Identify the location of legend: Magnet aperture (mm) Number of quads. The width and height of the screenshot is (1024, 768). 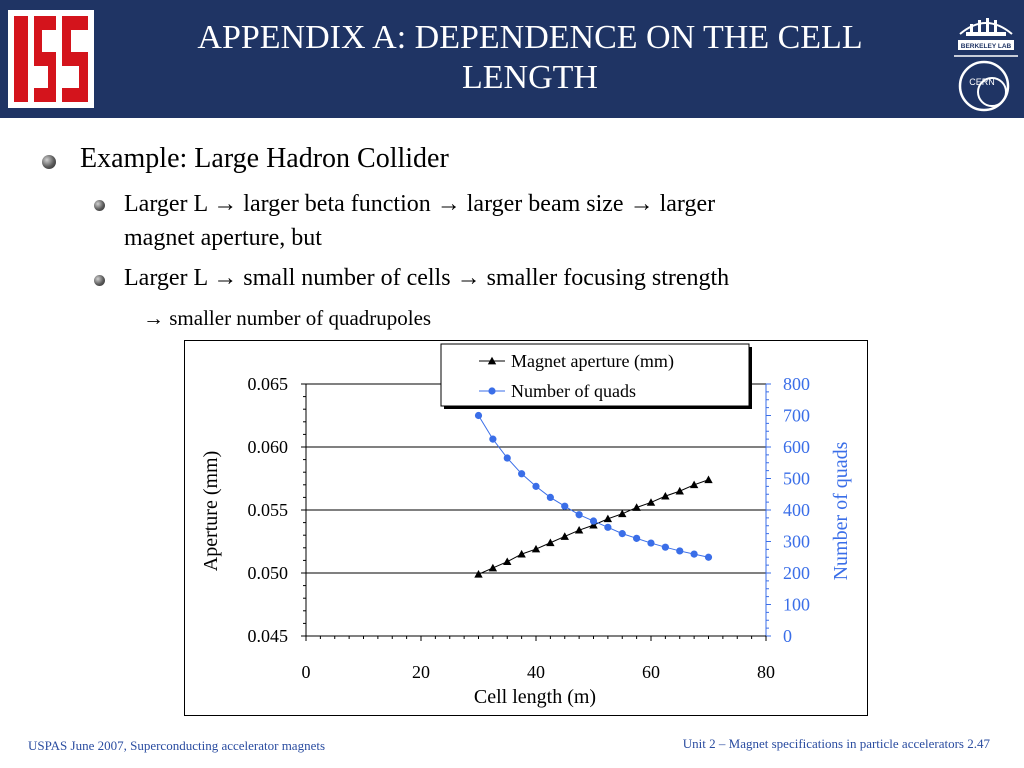
(596, 376).